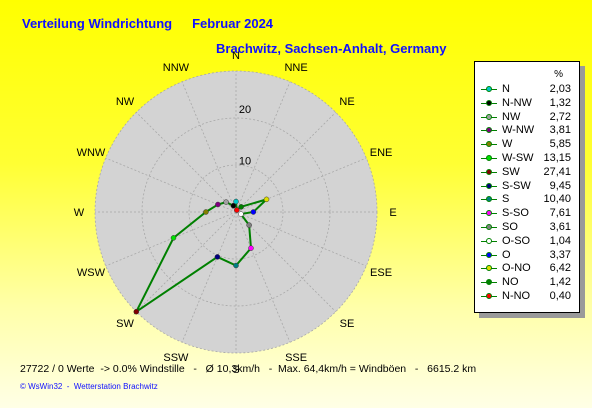  What do you see at coordinates (516, 185) in the screenshot?
I see `legend-label: S-SW` at bounding box center [516, 185].